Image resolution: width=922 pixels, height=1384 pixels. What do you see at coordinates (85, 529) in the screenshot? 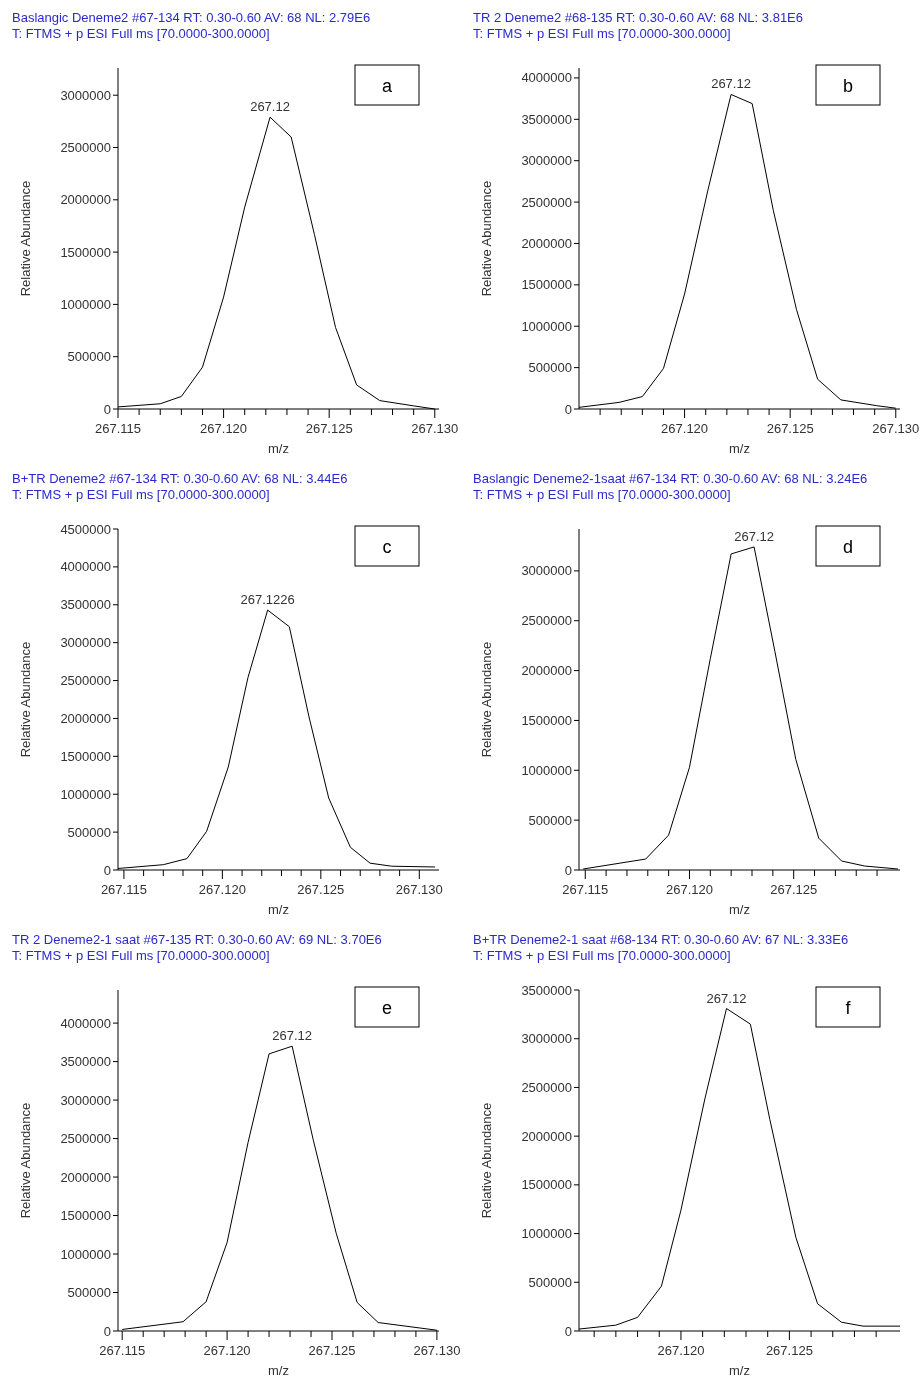
I see `y-tick-label: 4500000` at bounding box center [85, 529].